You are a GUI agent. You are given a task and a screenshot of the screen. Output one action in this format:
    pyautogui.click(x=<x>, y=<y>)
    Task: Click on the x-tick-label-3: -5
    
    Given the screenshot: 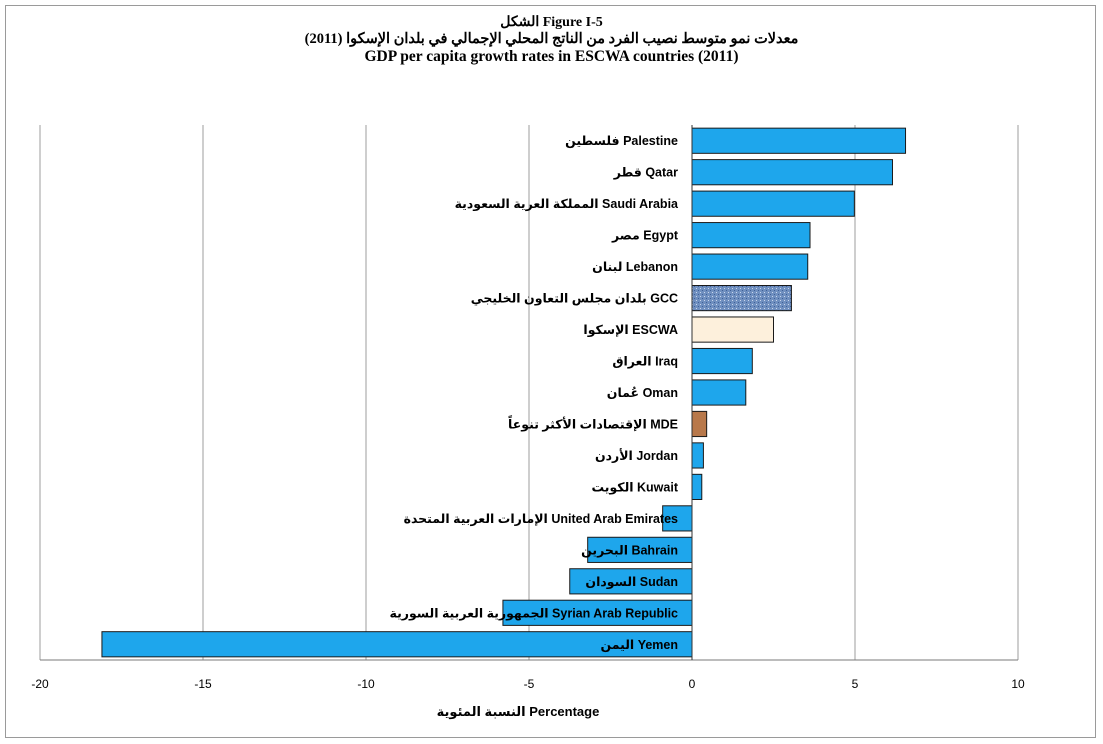 What is the action you would take?
    pyautogui.click(x=529, y=684)
    